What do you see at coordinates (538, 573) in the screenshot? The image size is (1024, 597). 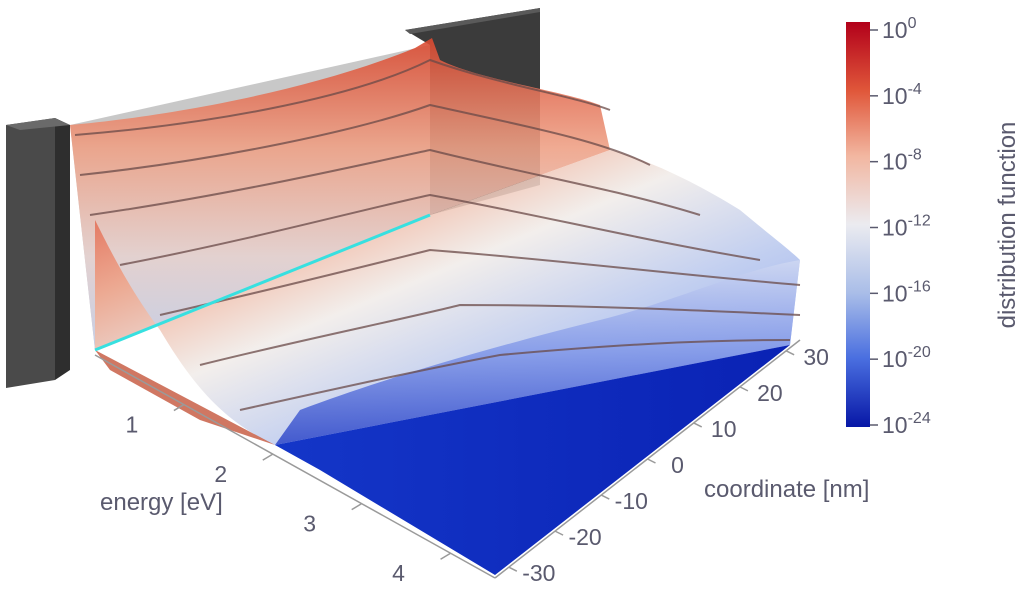 I see `coordinate-tick-label: -30` at bounding box center [538, 573].